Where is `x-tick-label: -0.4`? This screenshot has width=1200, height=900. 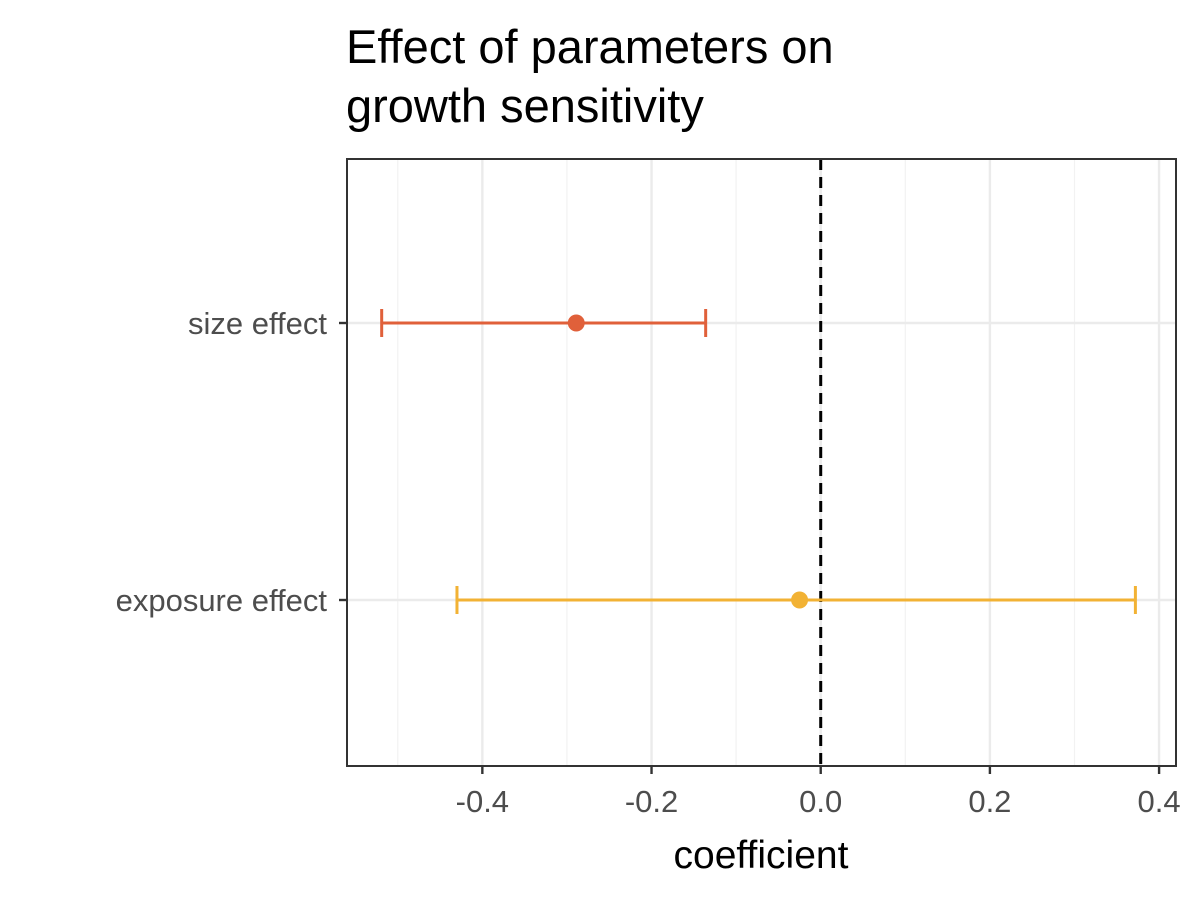
x-tick-label: -0.4 is located at coordinates (482, 801).